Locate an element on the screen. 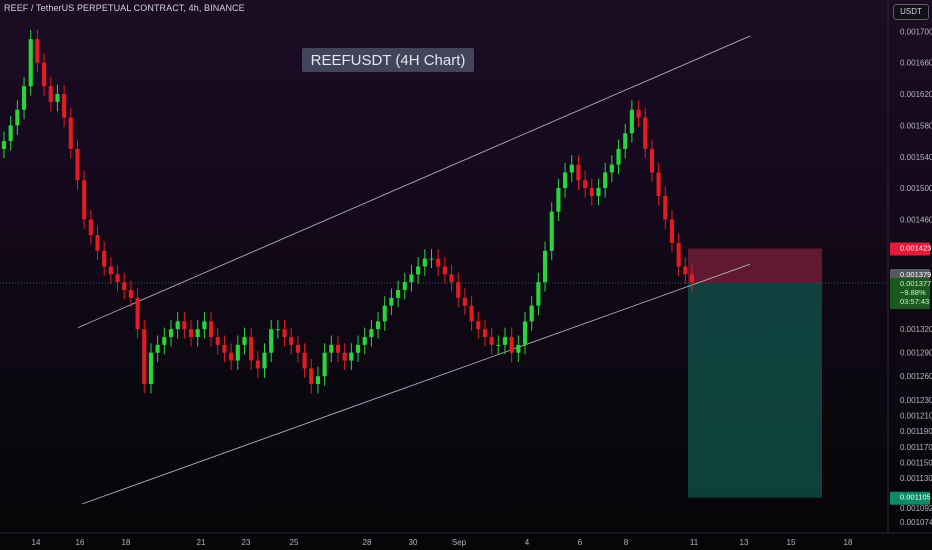  y-tick-label: 0.001620 is located at coordinates (916, 94).